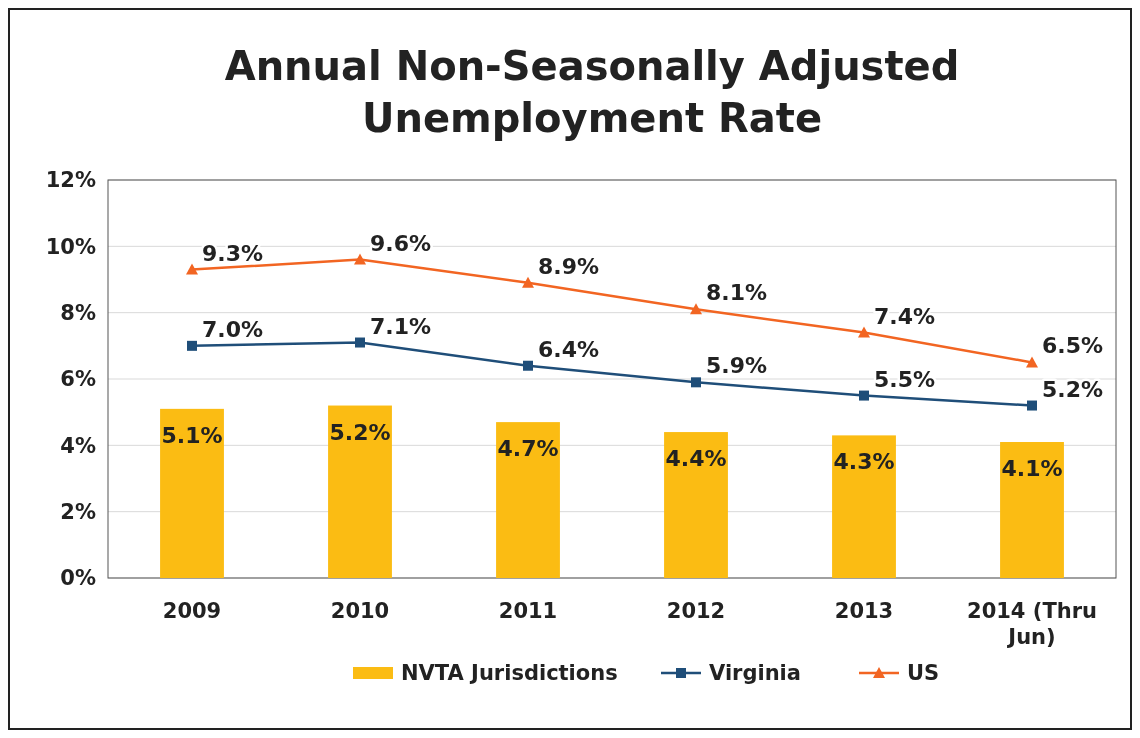 The width and height of the screenshot is (1140, 738). What do you see at coordinates (233, 329) in the screenshot?
I see `data-label: 7.0%` at bounding box center [233, 329].